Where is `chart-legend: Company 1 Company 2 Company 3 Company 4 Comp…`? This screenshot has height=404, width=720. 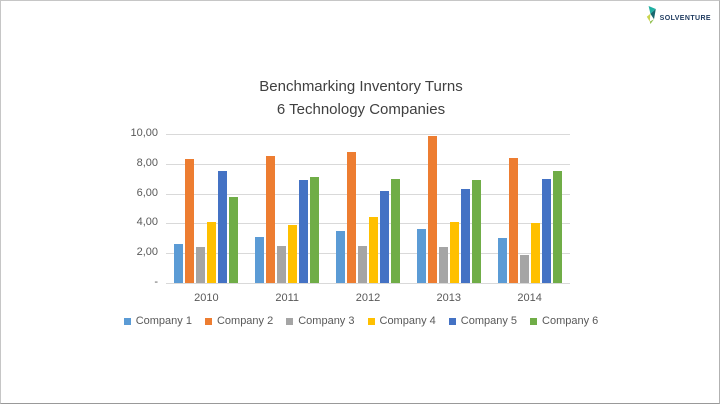
chart-legend: Company 1 Company 2 Company 3 Company 4 Comp… is located at coordinates (361, 321).